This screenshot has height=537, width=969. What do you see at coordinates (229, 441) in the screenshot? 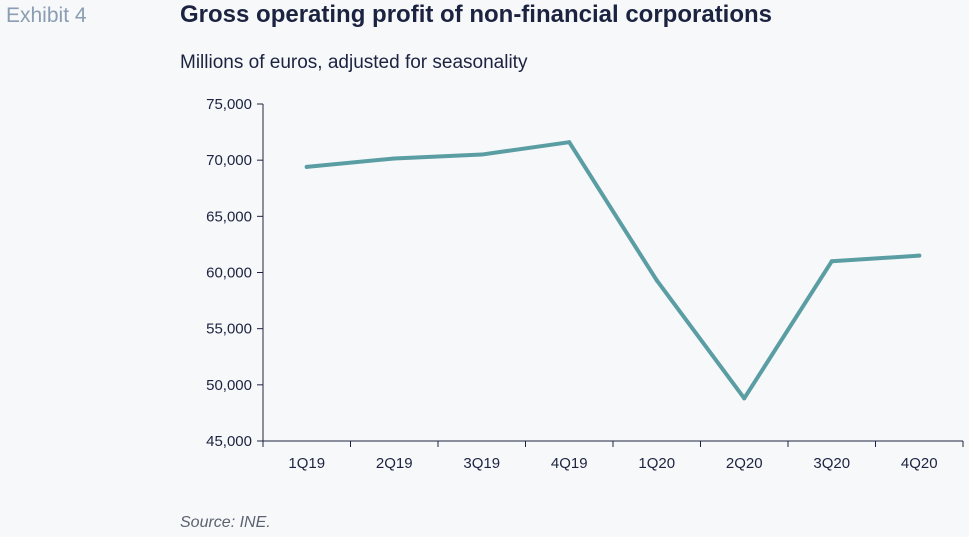
I see `y-tick-label: 45,000` at bounding box center [229, 441].